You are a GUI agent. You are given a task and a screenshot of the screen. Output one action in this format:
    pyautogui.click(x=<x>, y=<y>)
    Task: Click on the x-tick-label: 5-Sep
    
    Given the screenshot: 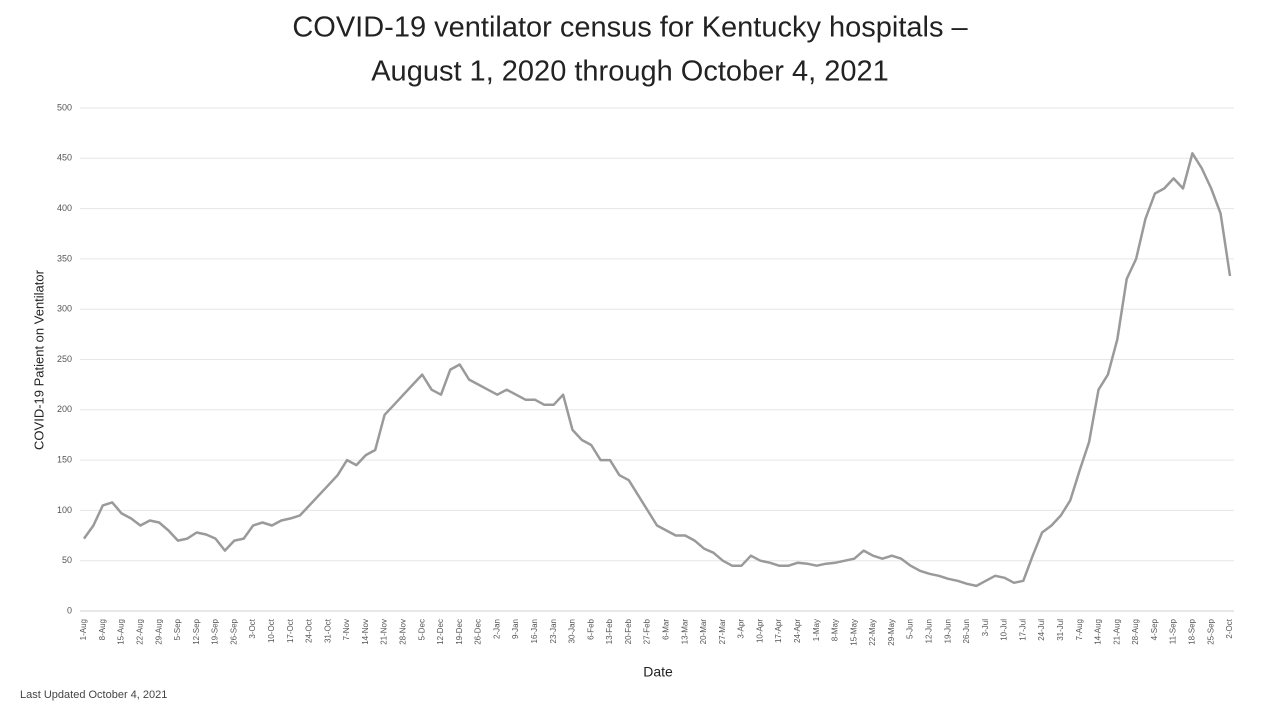 What is the action you would take?
    pyautogui.click(x=177, y=629)
    